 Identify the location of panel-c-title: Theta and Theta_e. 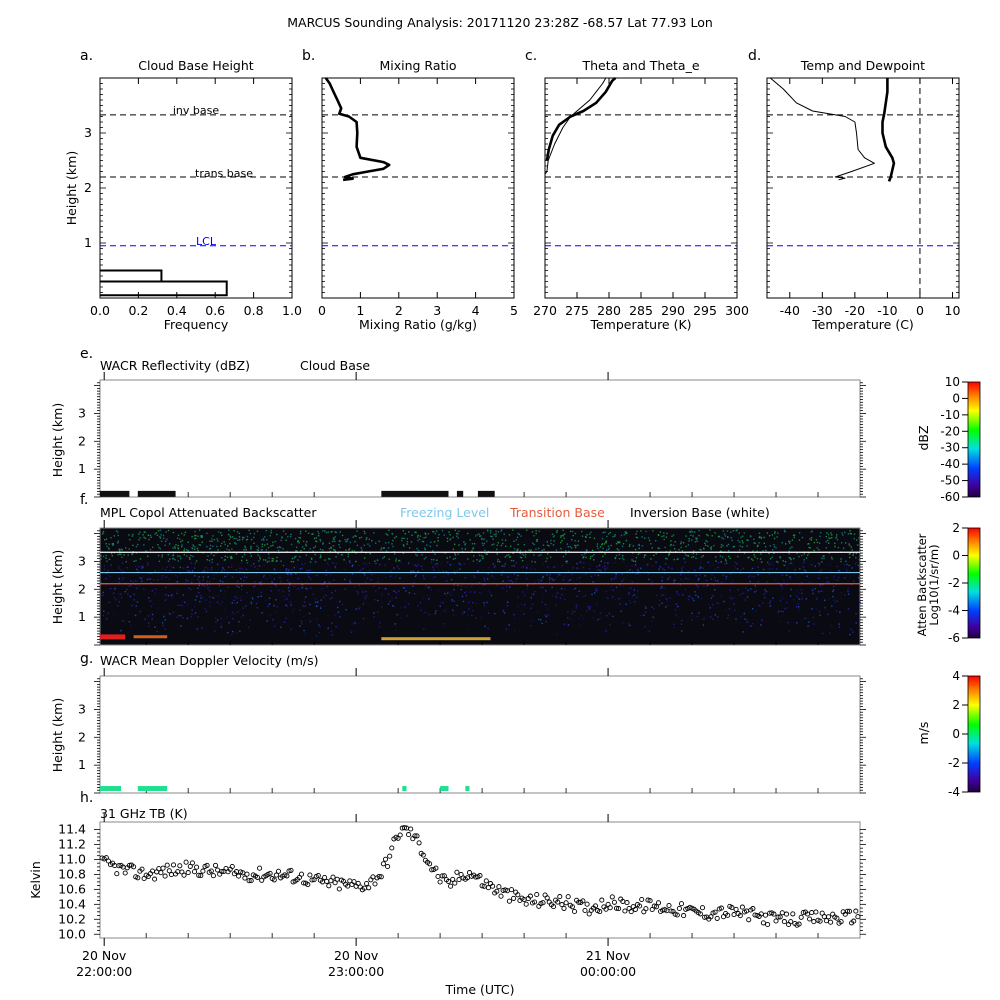
(640, 65).